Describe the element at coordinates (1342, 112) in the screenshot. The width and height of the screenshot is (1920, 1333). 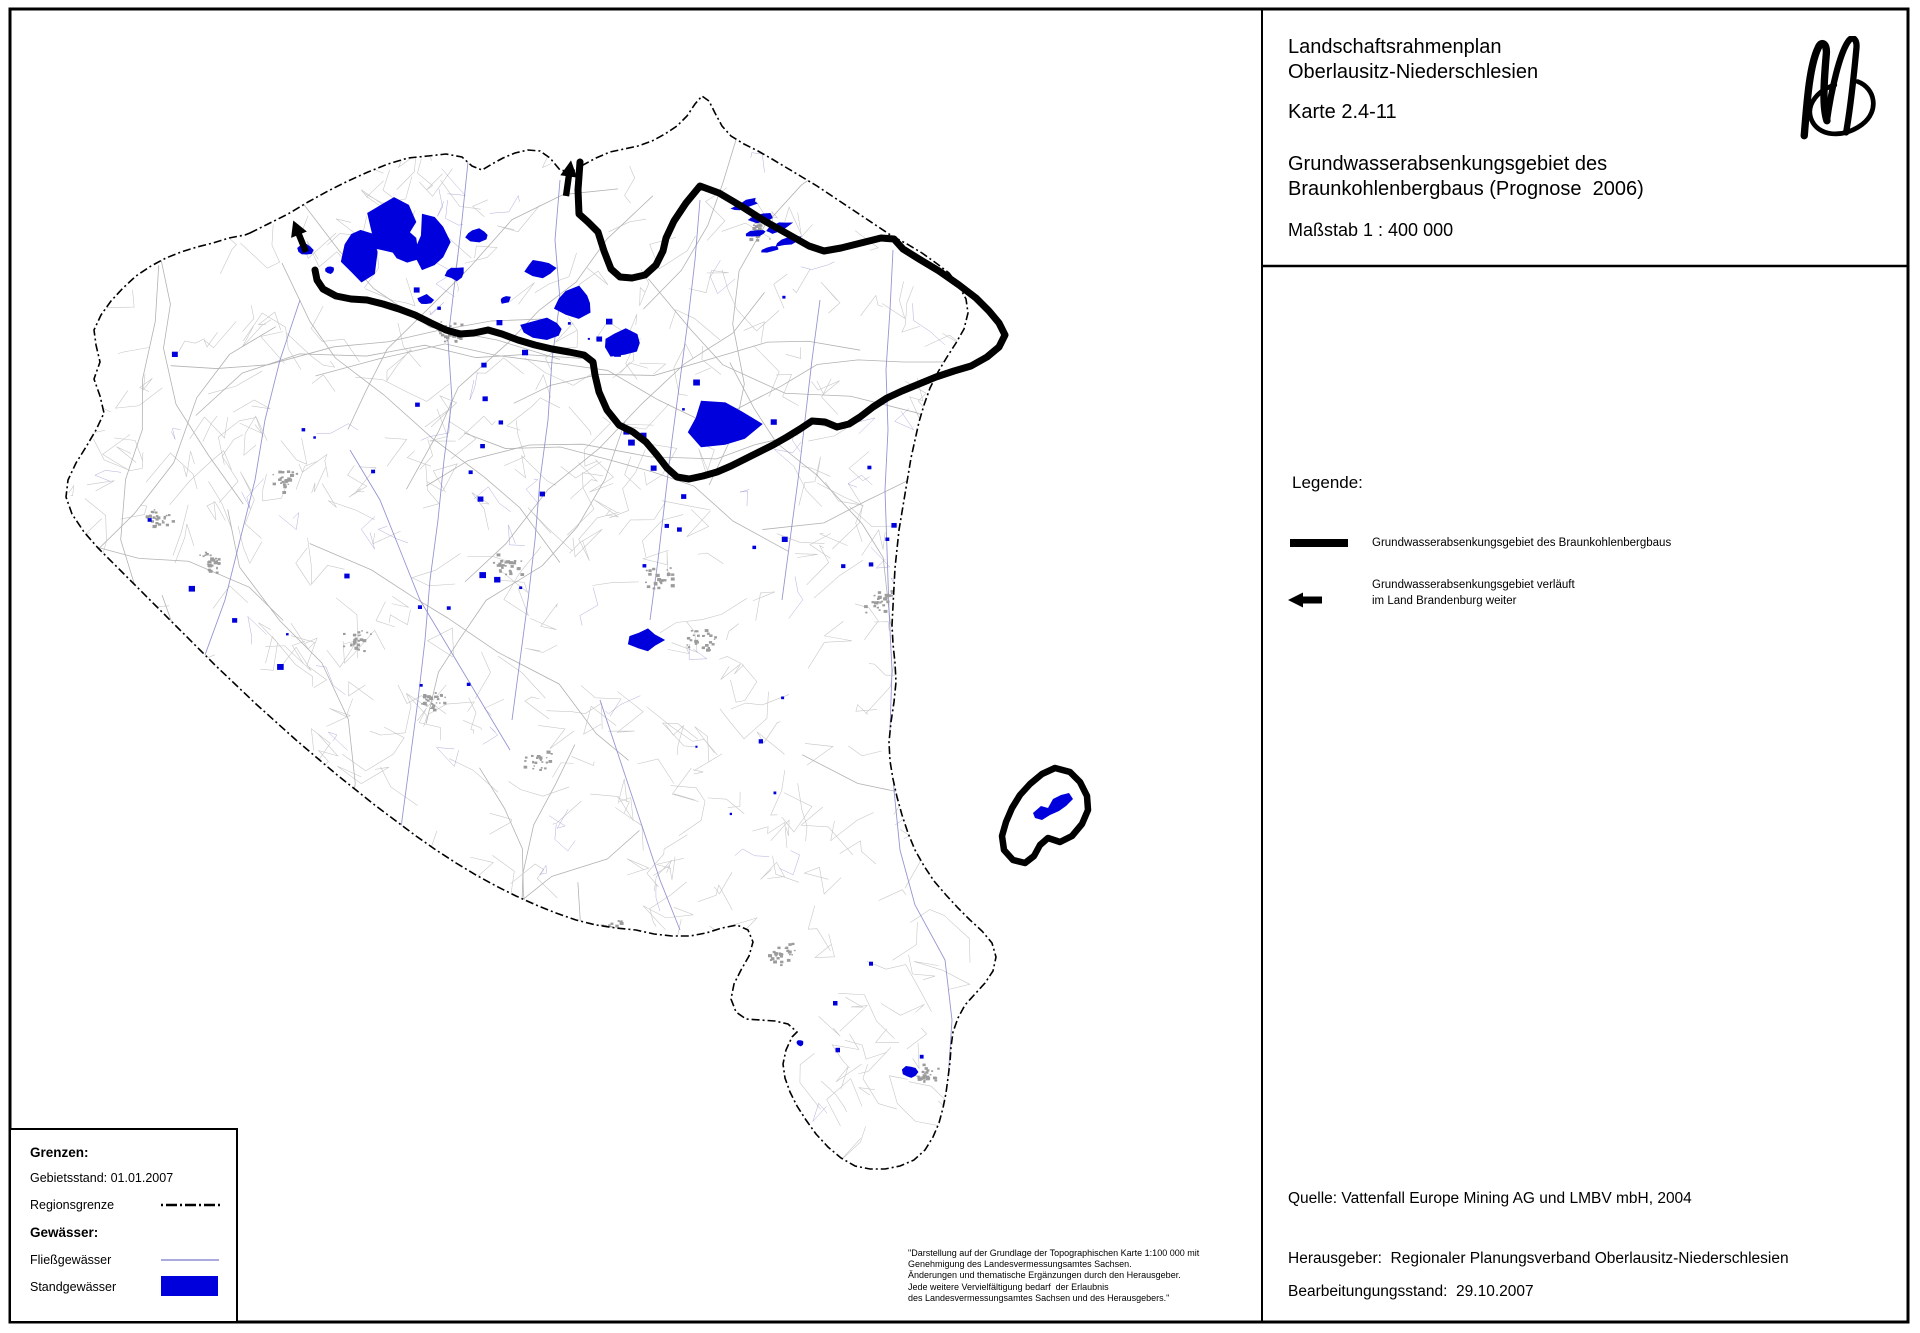
I see `map-number: Karte 2.4-11` at that location.